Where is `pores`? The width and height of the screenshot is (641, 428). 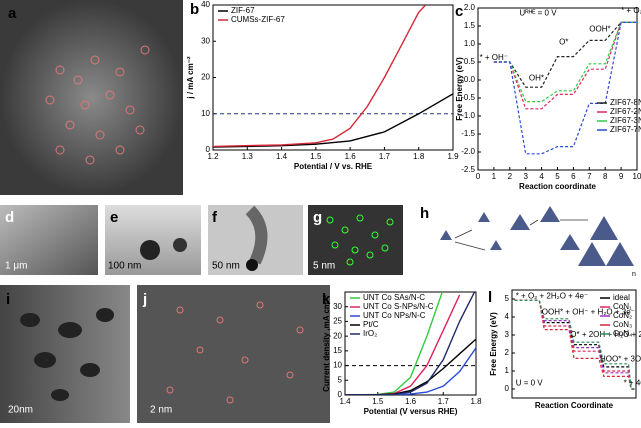 pores is located at coordinates (67, 354).